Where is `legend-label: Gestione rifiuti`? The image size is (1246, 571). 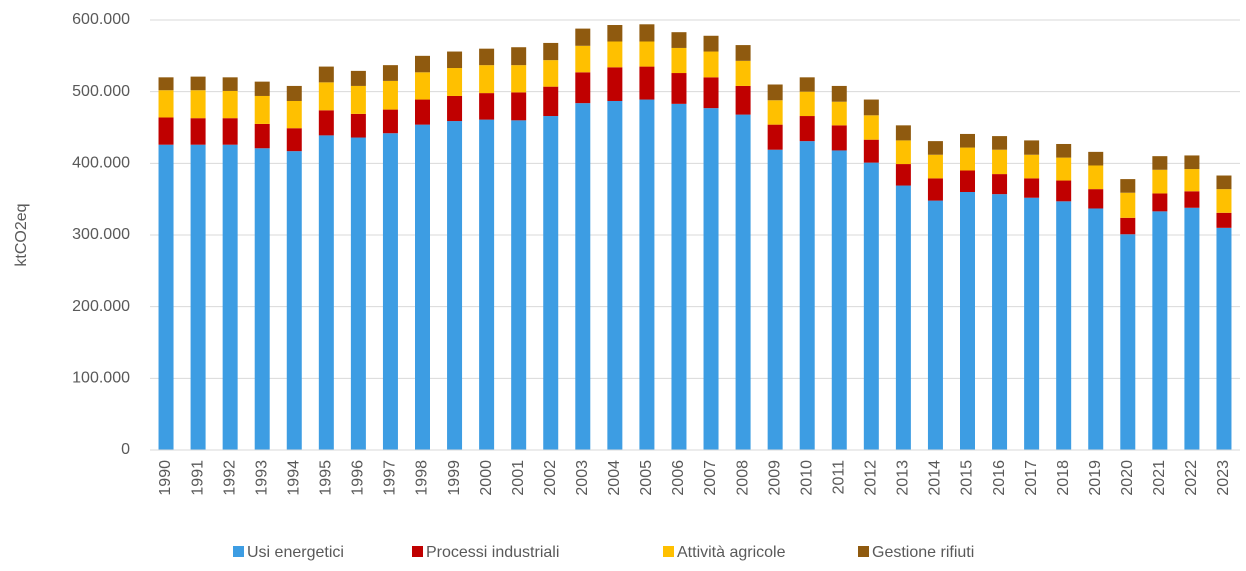
legend-label: Gestione rifiuti is located at coordinates (923, 552).